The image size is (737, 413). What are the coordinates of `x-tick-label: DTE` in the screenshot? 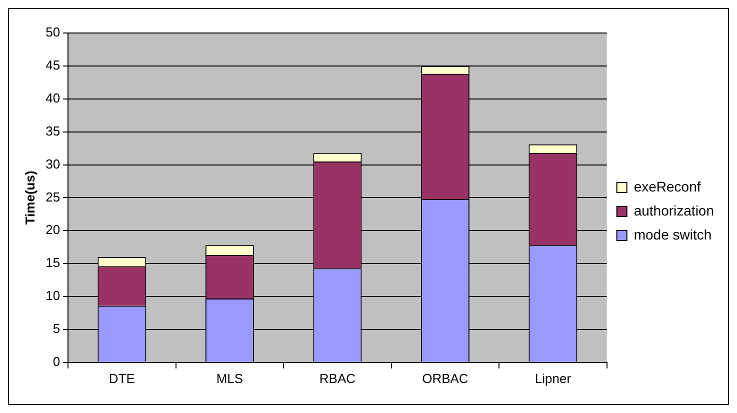 It's located at (122, 378).